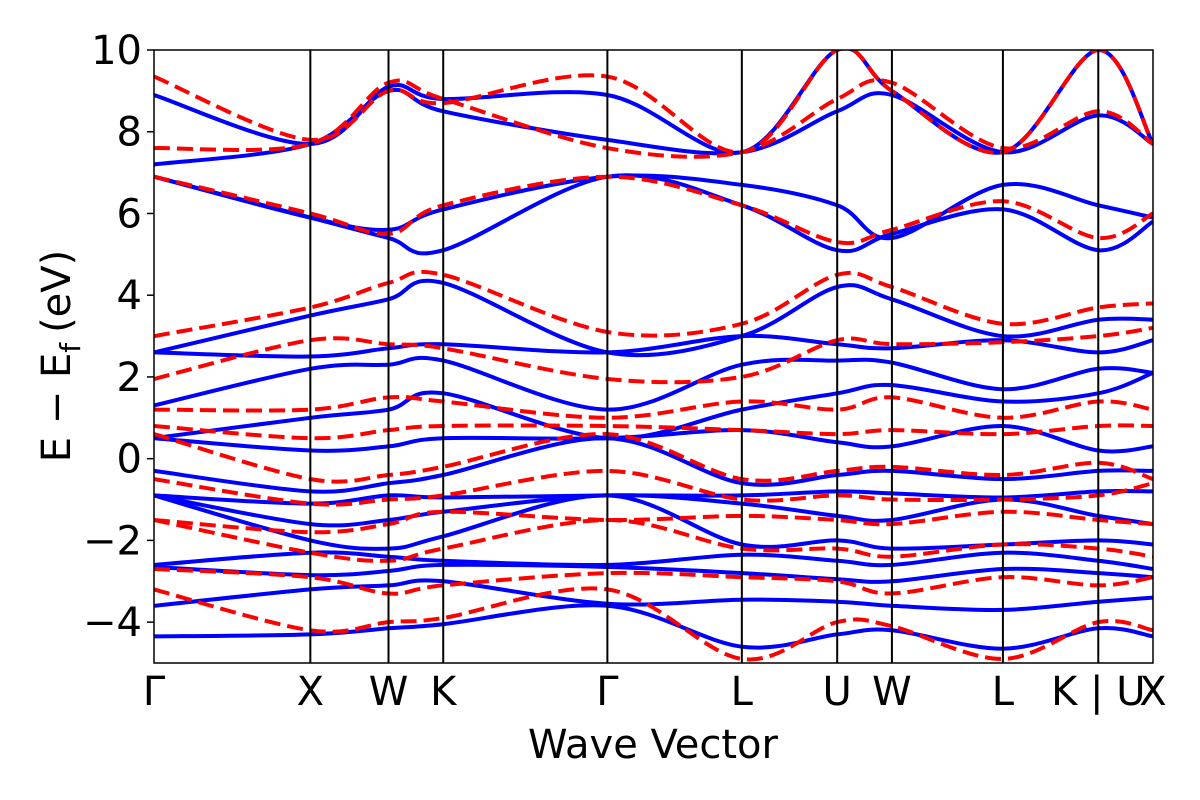 The image size is (1200, 800). I want to click on y-tick-label: −2, so click(112, 541).